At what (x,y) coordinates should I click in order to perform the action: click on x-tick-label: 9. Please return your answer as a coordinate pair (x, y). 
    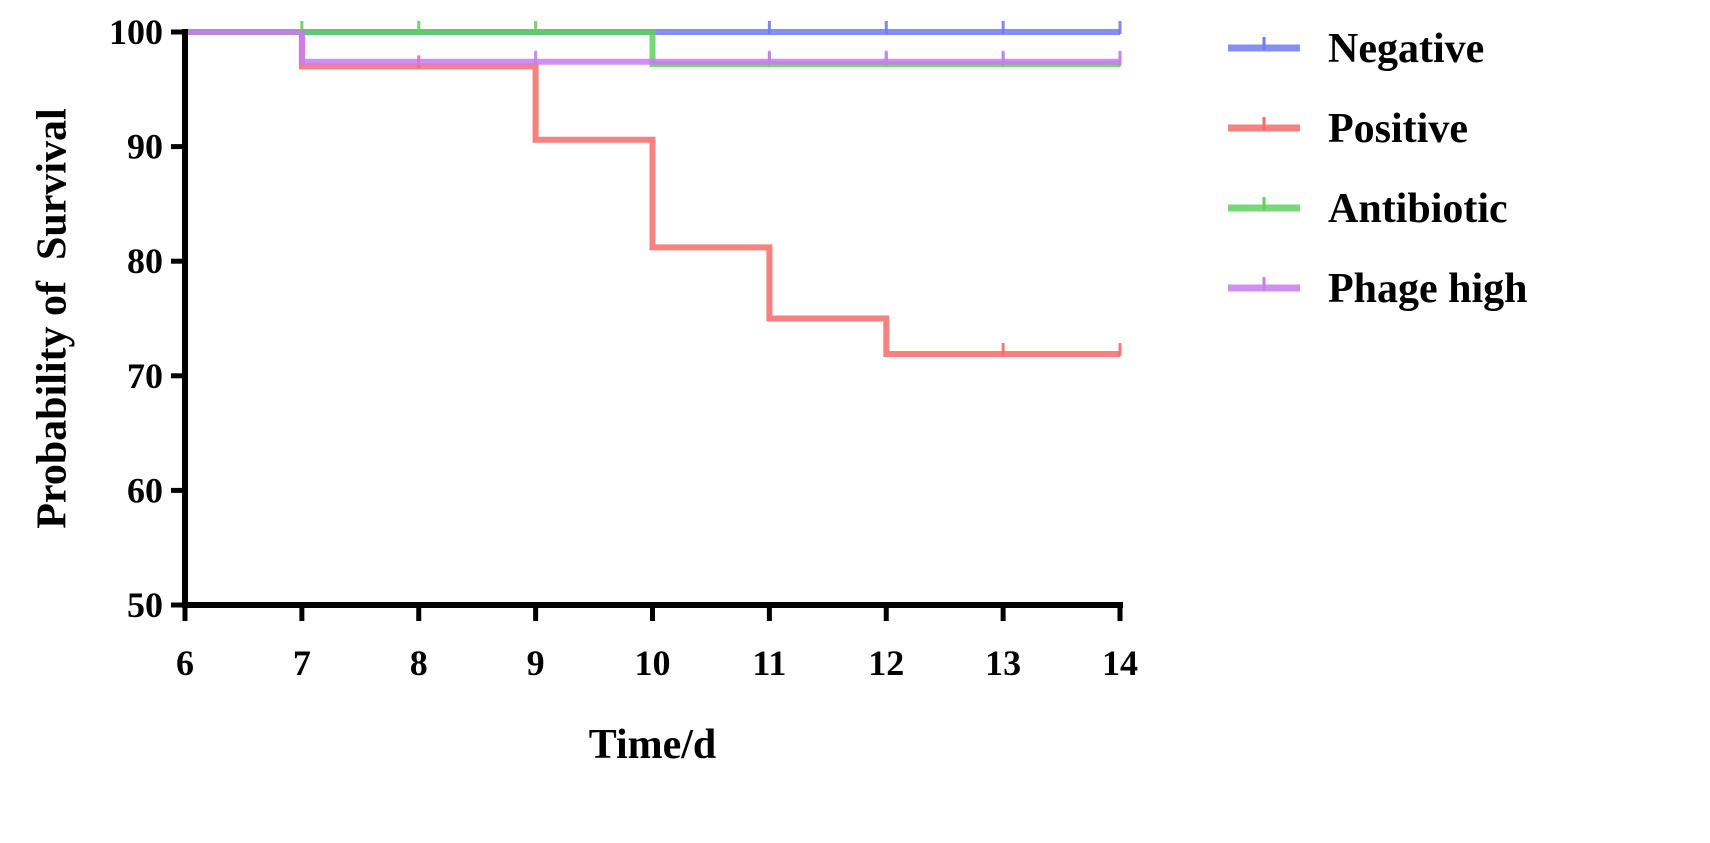
    Looking at the image, I should click on (536, 663).